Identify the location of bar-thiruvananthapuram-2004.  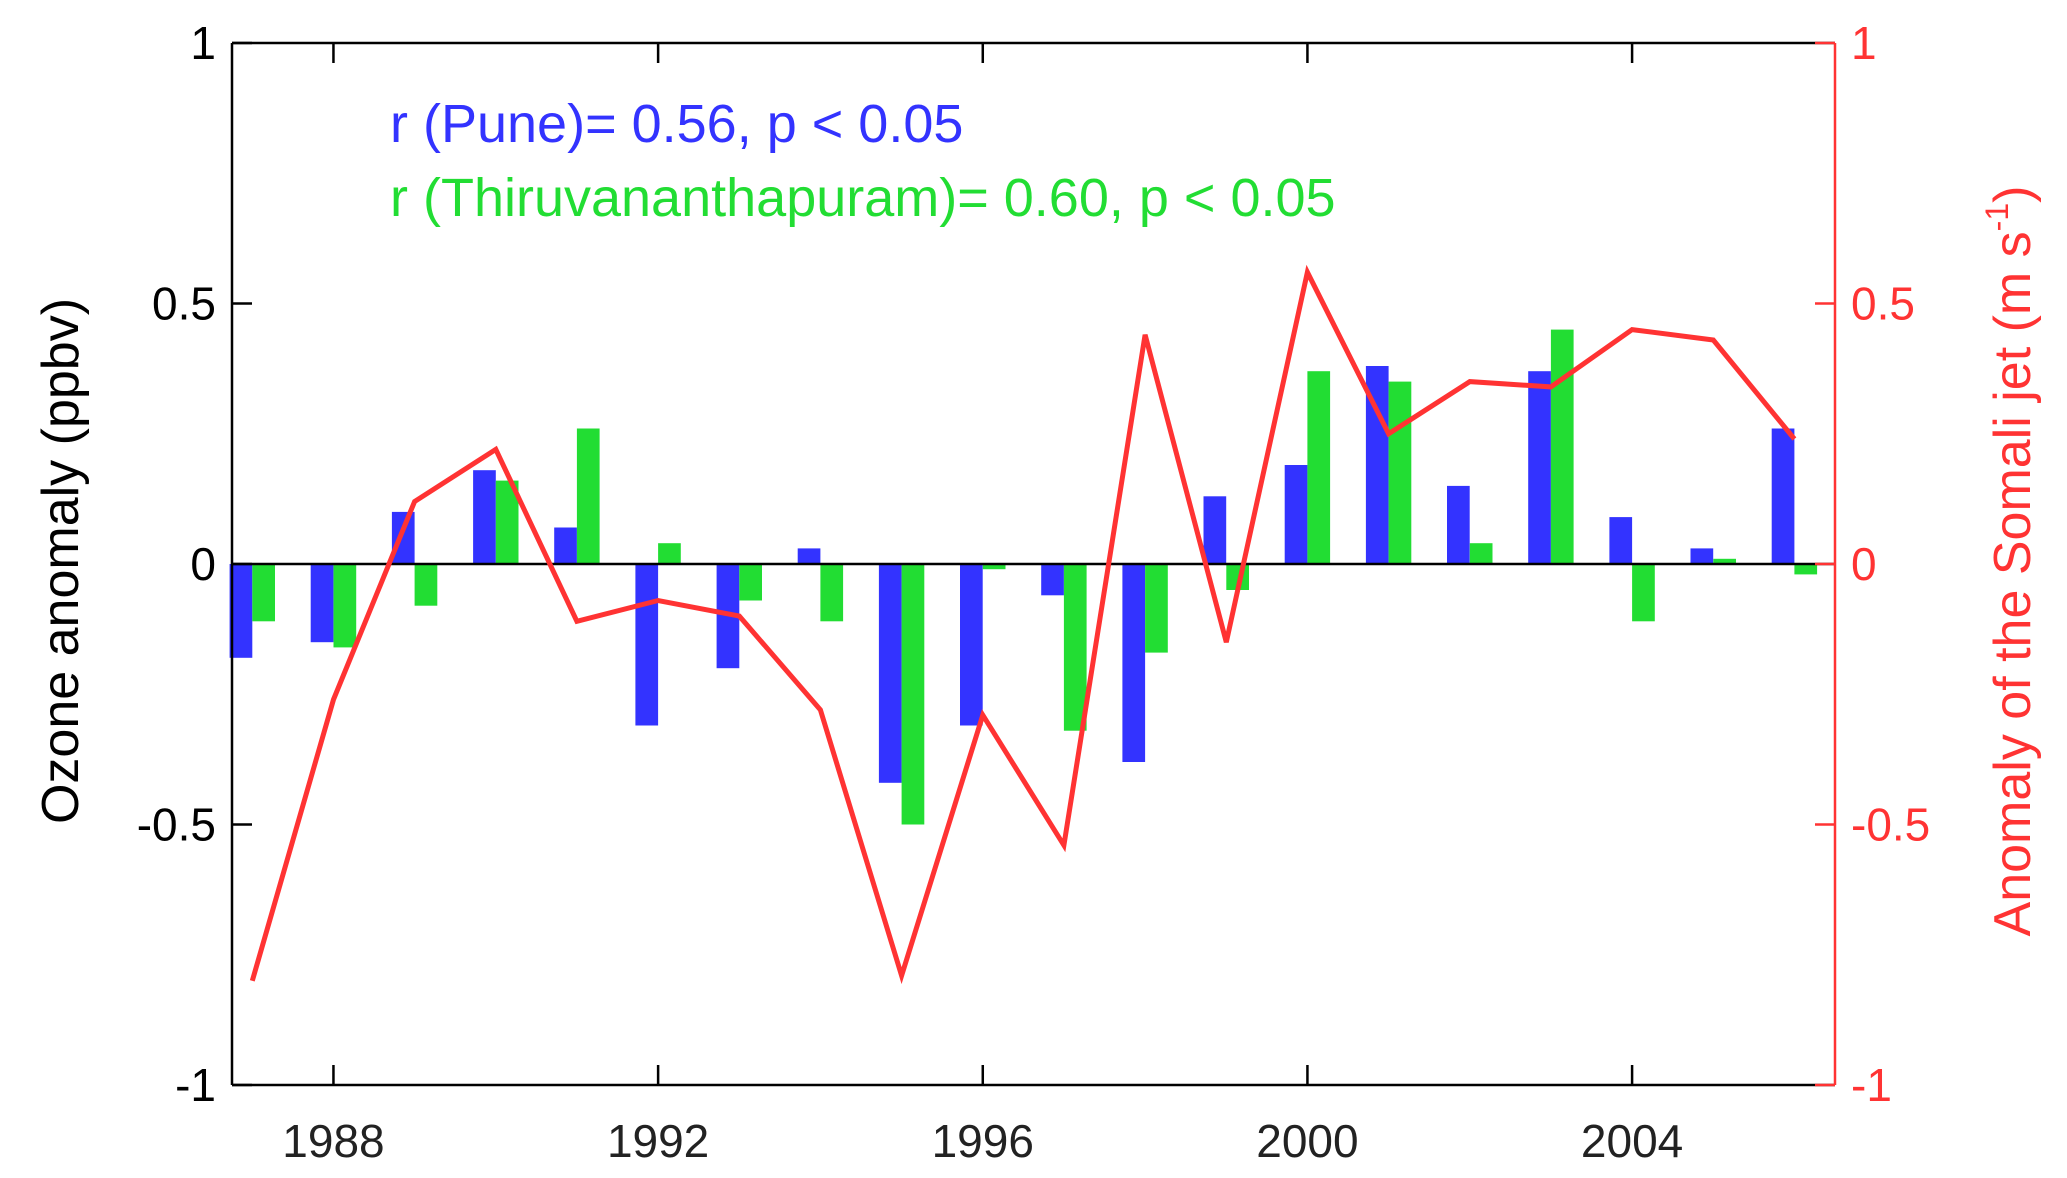
(1643, 593).